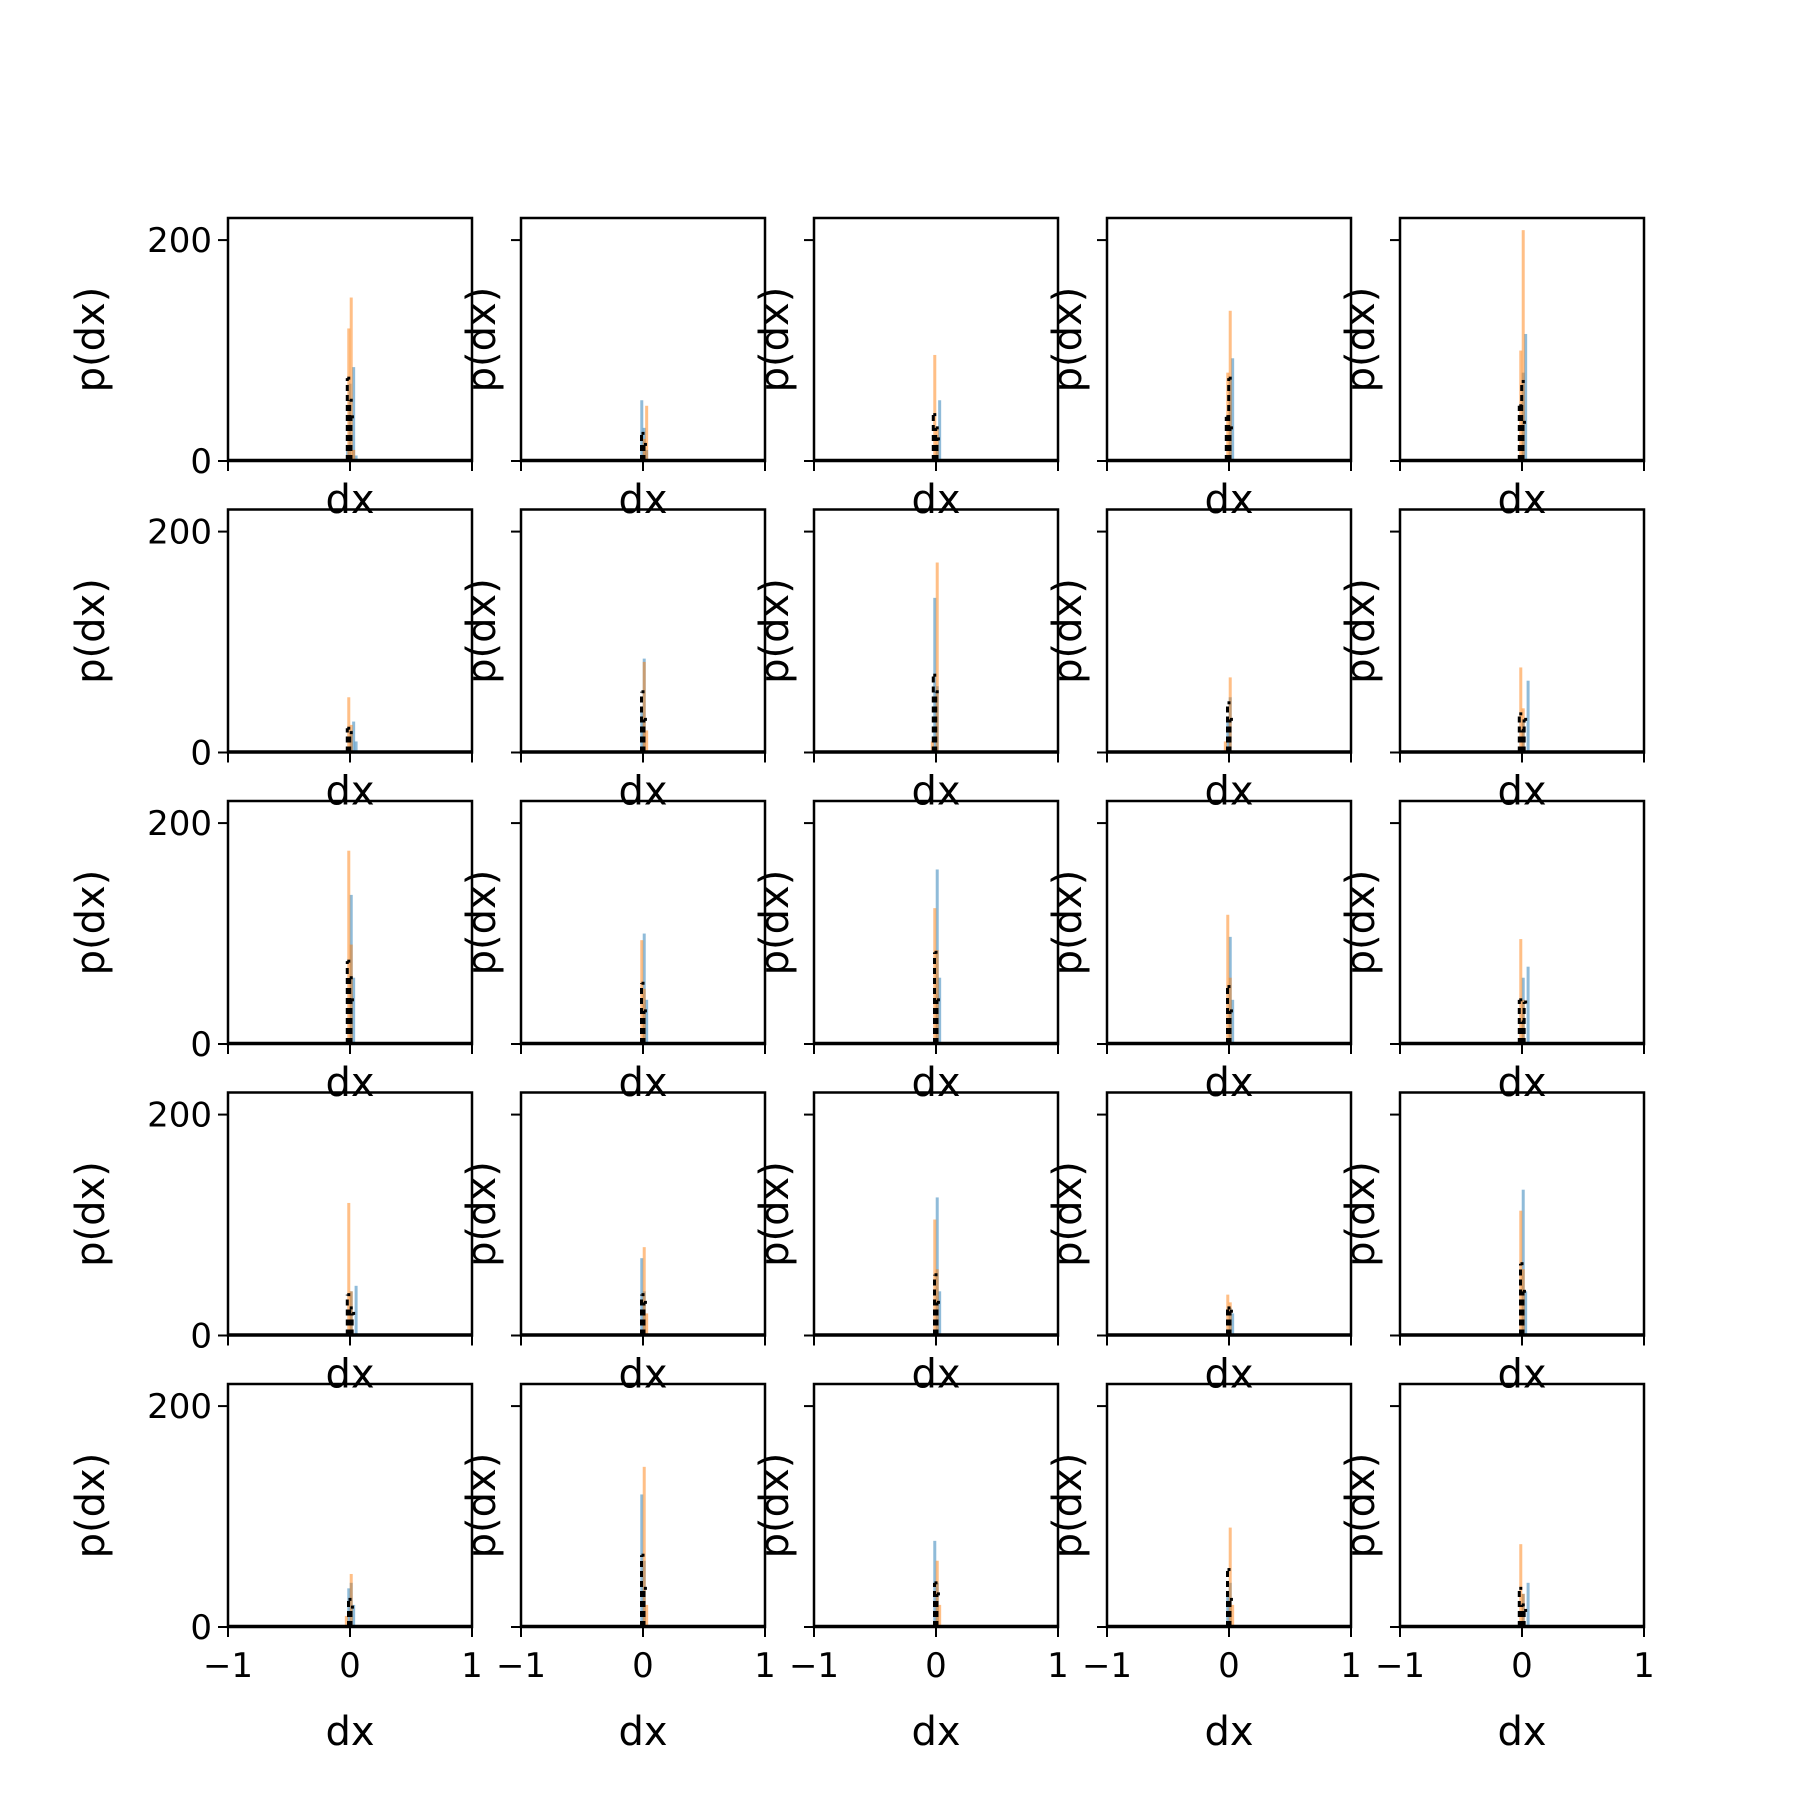 Image resolution: width=1800 pixels, height=1800 pixels. What do you see at coordinates (617, 1568) in the screenshot?
I see `subplot-5-2: −1 0 1 dx p(dx)` at bounding box center [617, 1568].